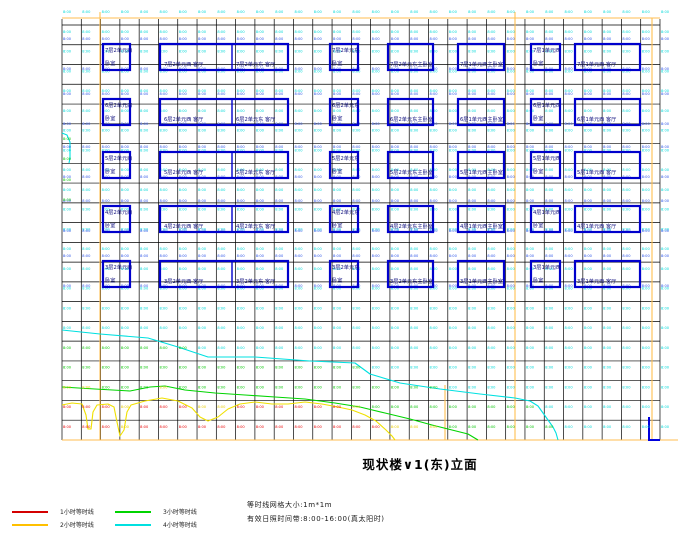 Image resolution: width=683 pixels, height=539 pixels. Describe the element at coordinates (77, 512) in the screenshot. I see `legend-label-1h: 1小时等时线` at that location.